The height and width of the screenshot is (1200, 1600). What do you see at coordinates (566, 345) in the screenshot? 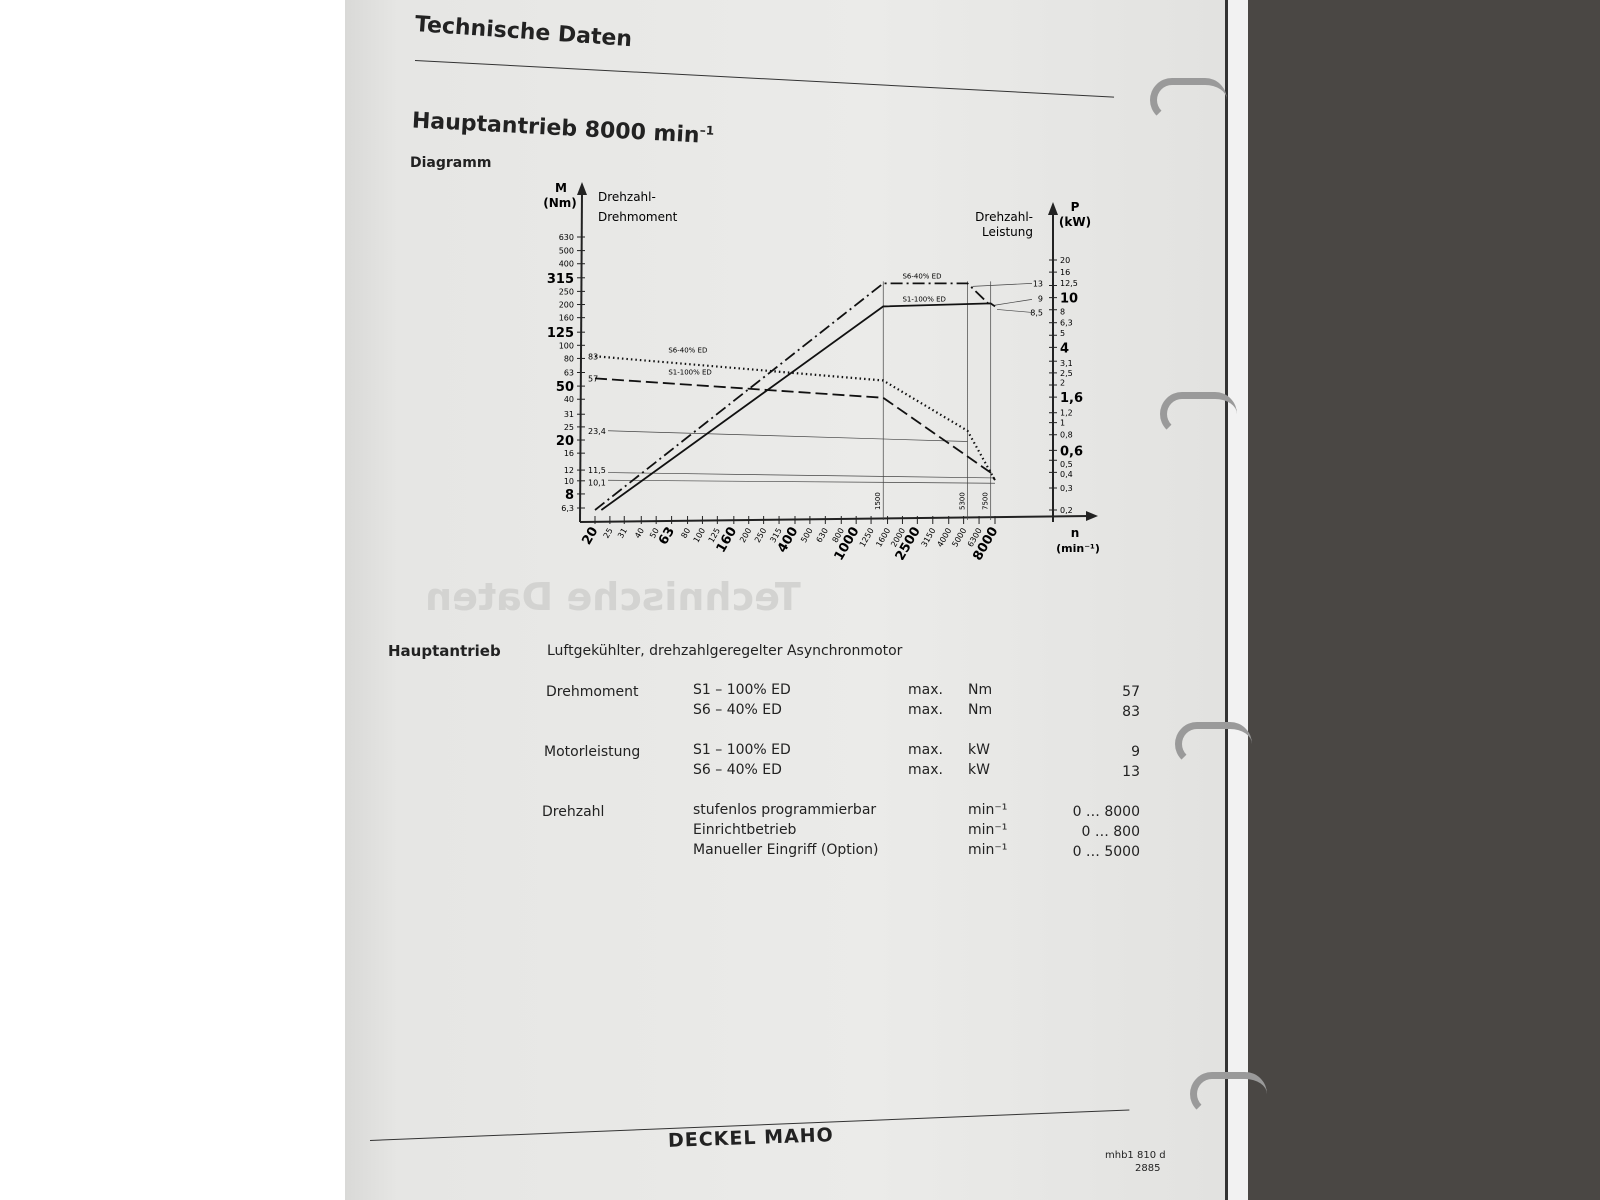
I see `left-tick-label: 100` at bounding box center [566, 345].